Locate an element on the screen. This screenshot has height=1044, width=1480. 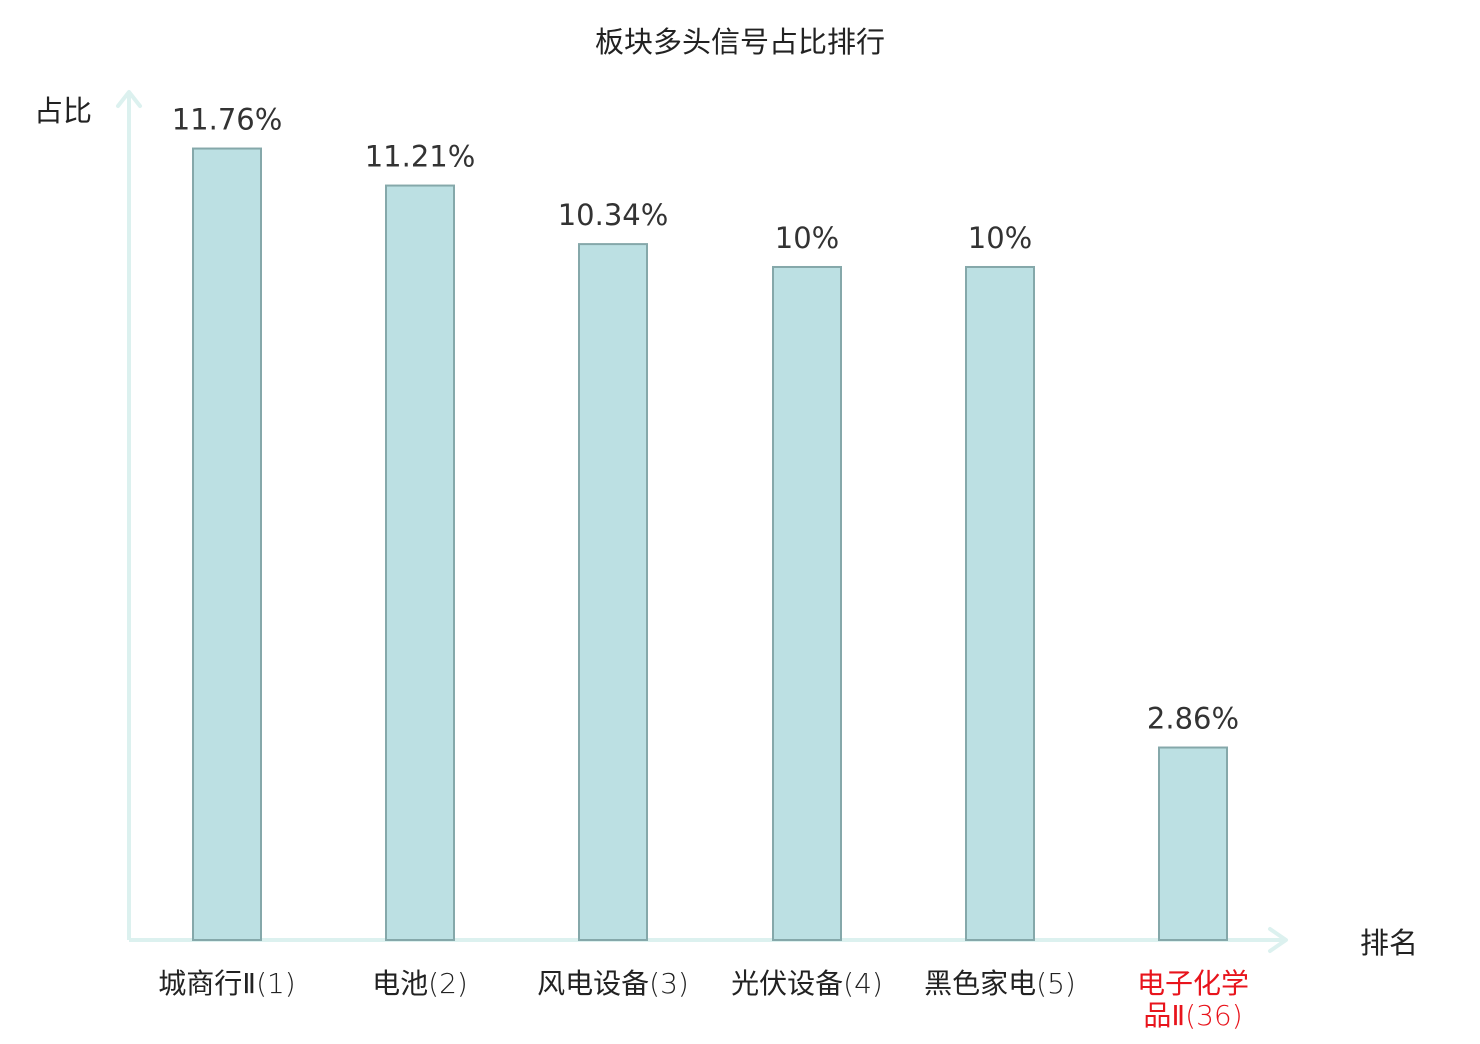
value-label-2: 11.21% is located at coordinates (420, 157).